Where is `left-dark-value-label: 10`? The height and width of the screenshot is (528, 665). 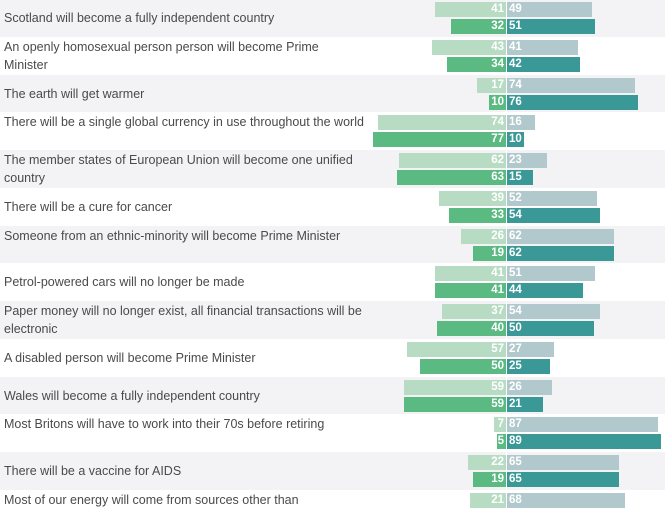
left-dark-value-label: 10 is located at coordinates (497, 101).